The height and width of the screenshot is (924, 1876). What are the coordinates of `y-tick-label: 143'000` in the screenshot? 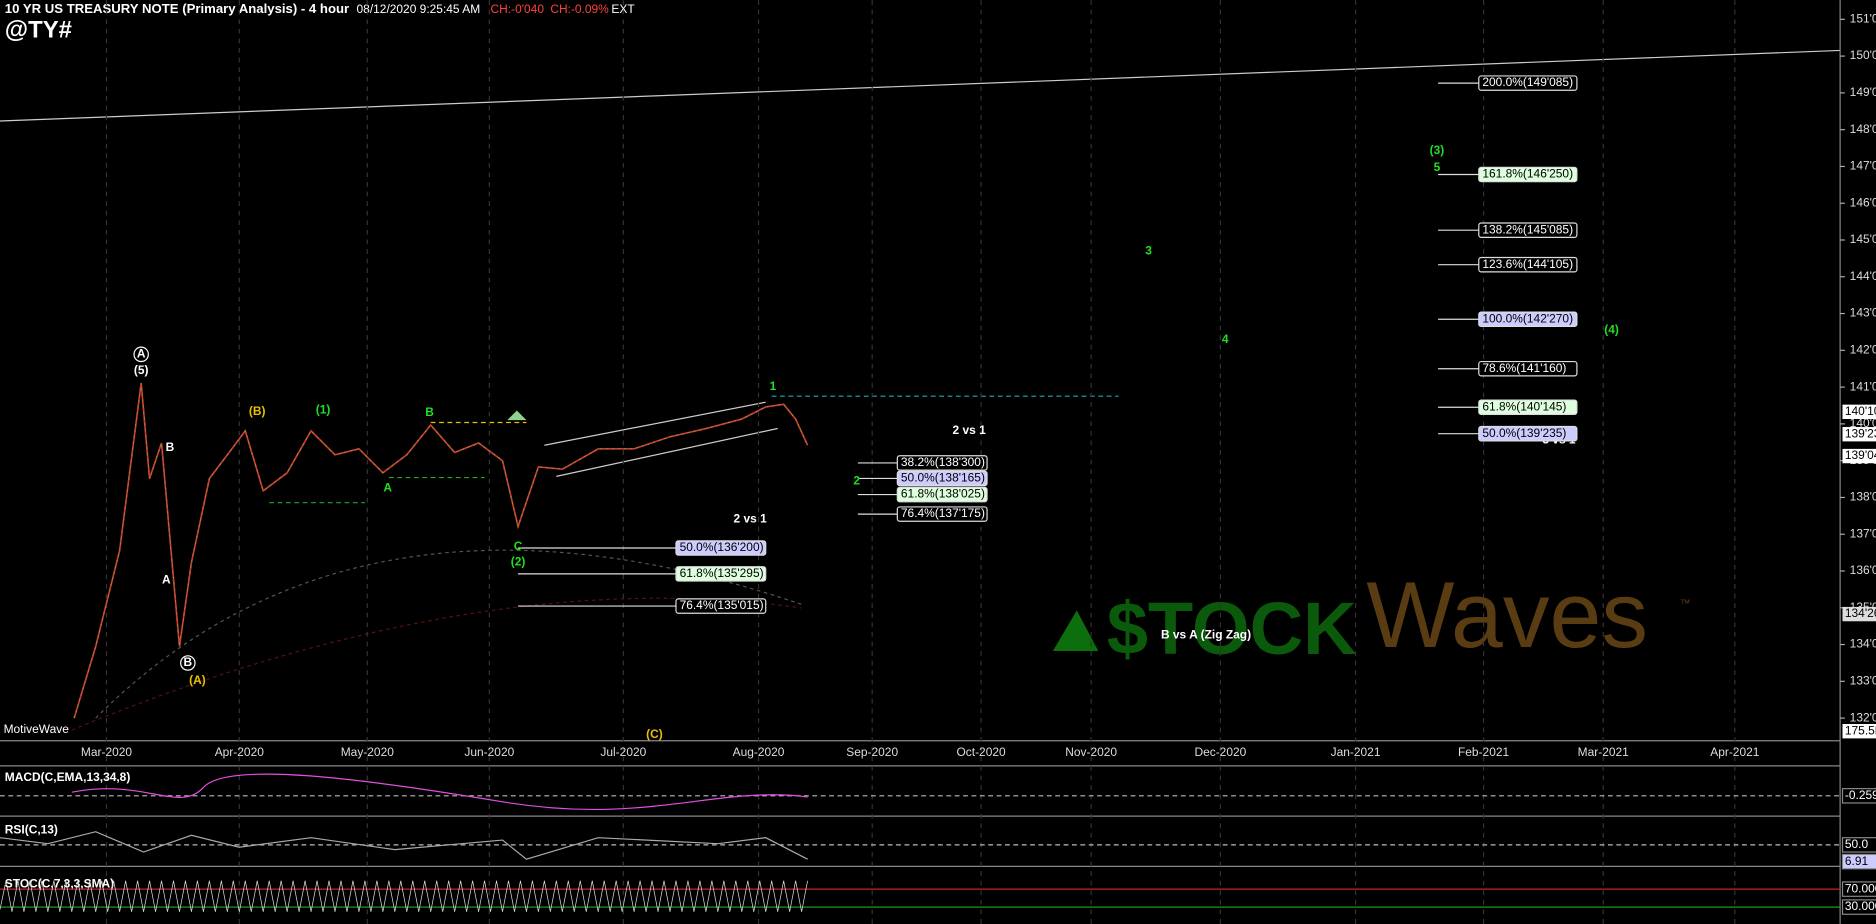 It's located at (1863, 313).